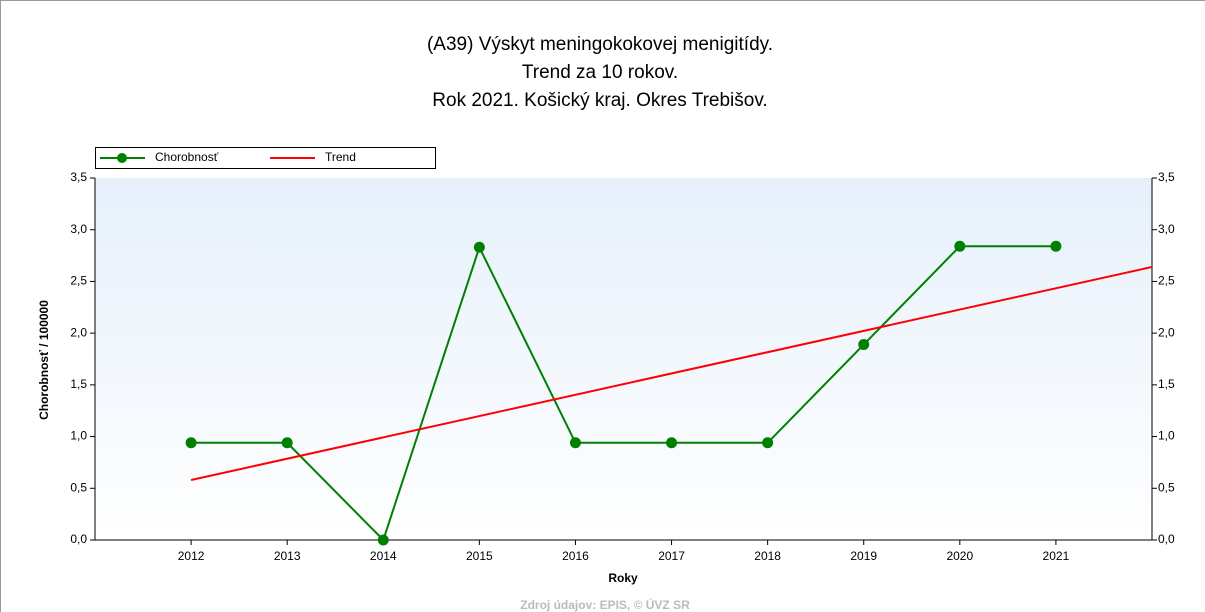 This screenshot has width=1205, height=612. What do you see at coordinates (1166, 229) in the screenshot?
I see `y2-tick-label: 3,0` at bounding box center [1166, 229].